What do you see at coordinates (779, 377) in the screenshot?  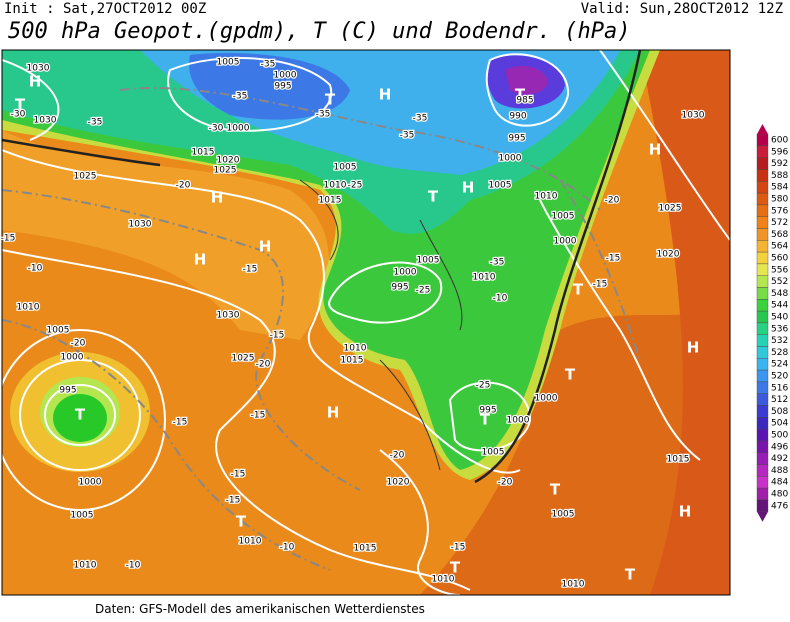 I see `color-label: 520` at bounding box center [779, 377].